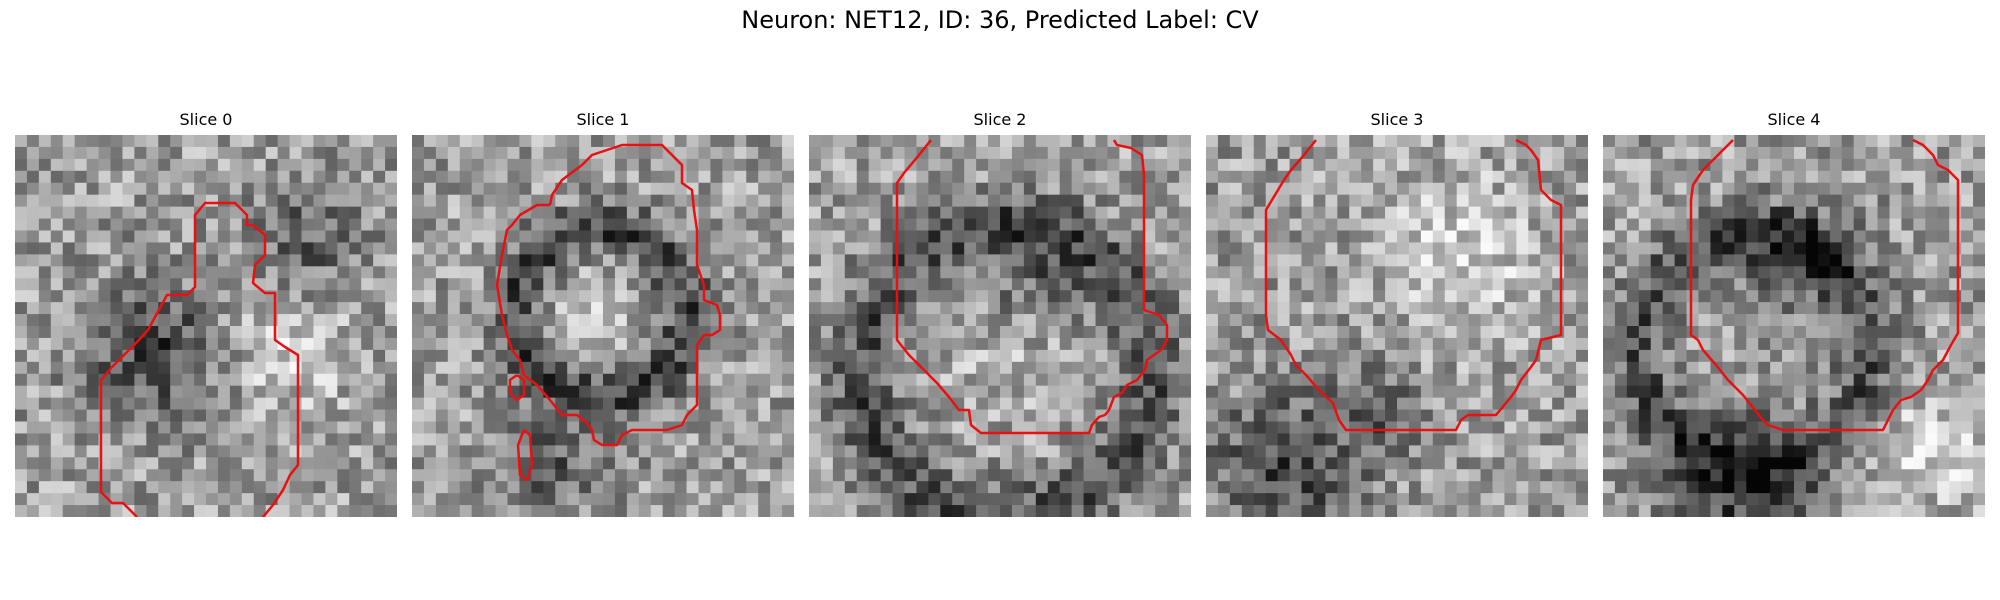  I want to click on slice-panel-0: Slice 0, so click(206, 313).